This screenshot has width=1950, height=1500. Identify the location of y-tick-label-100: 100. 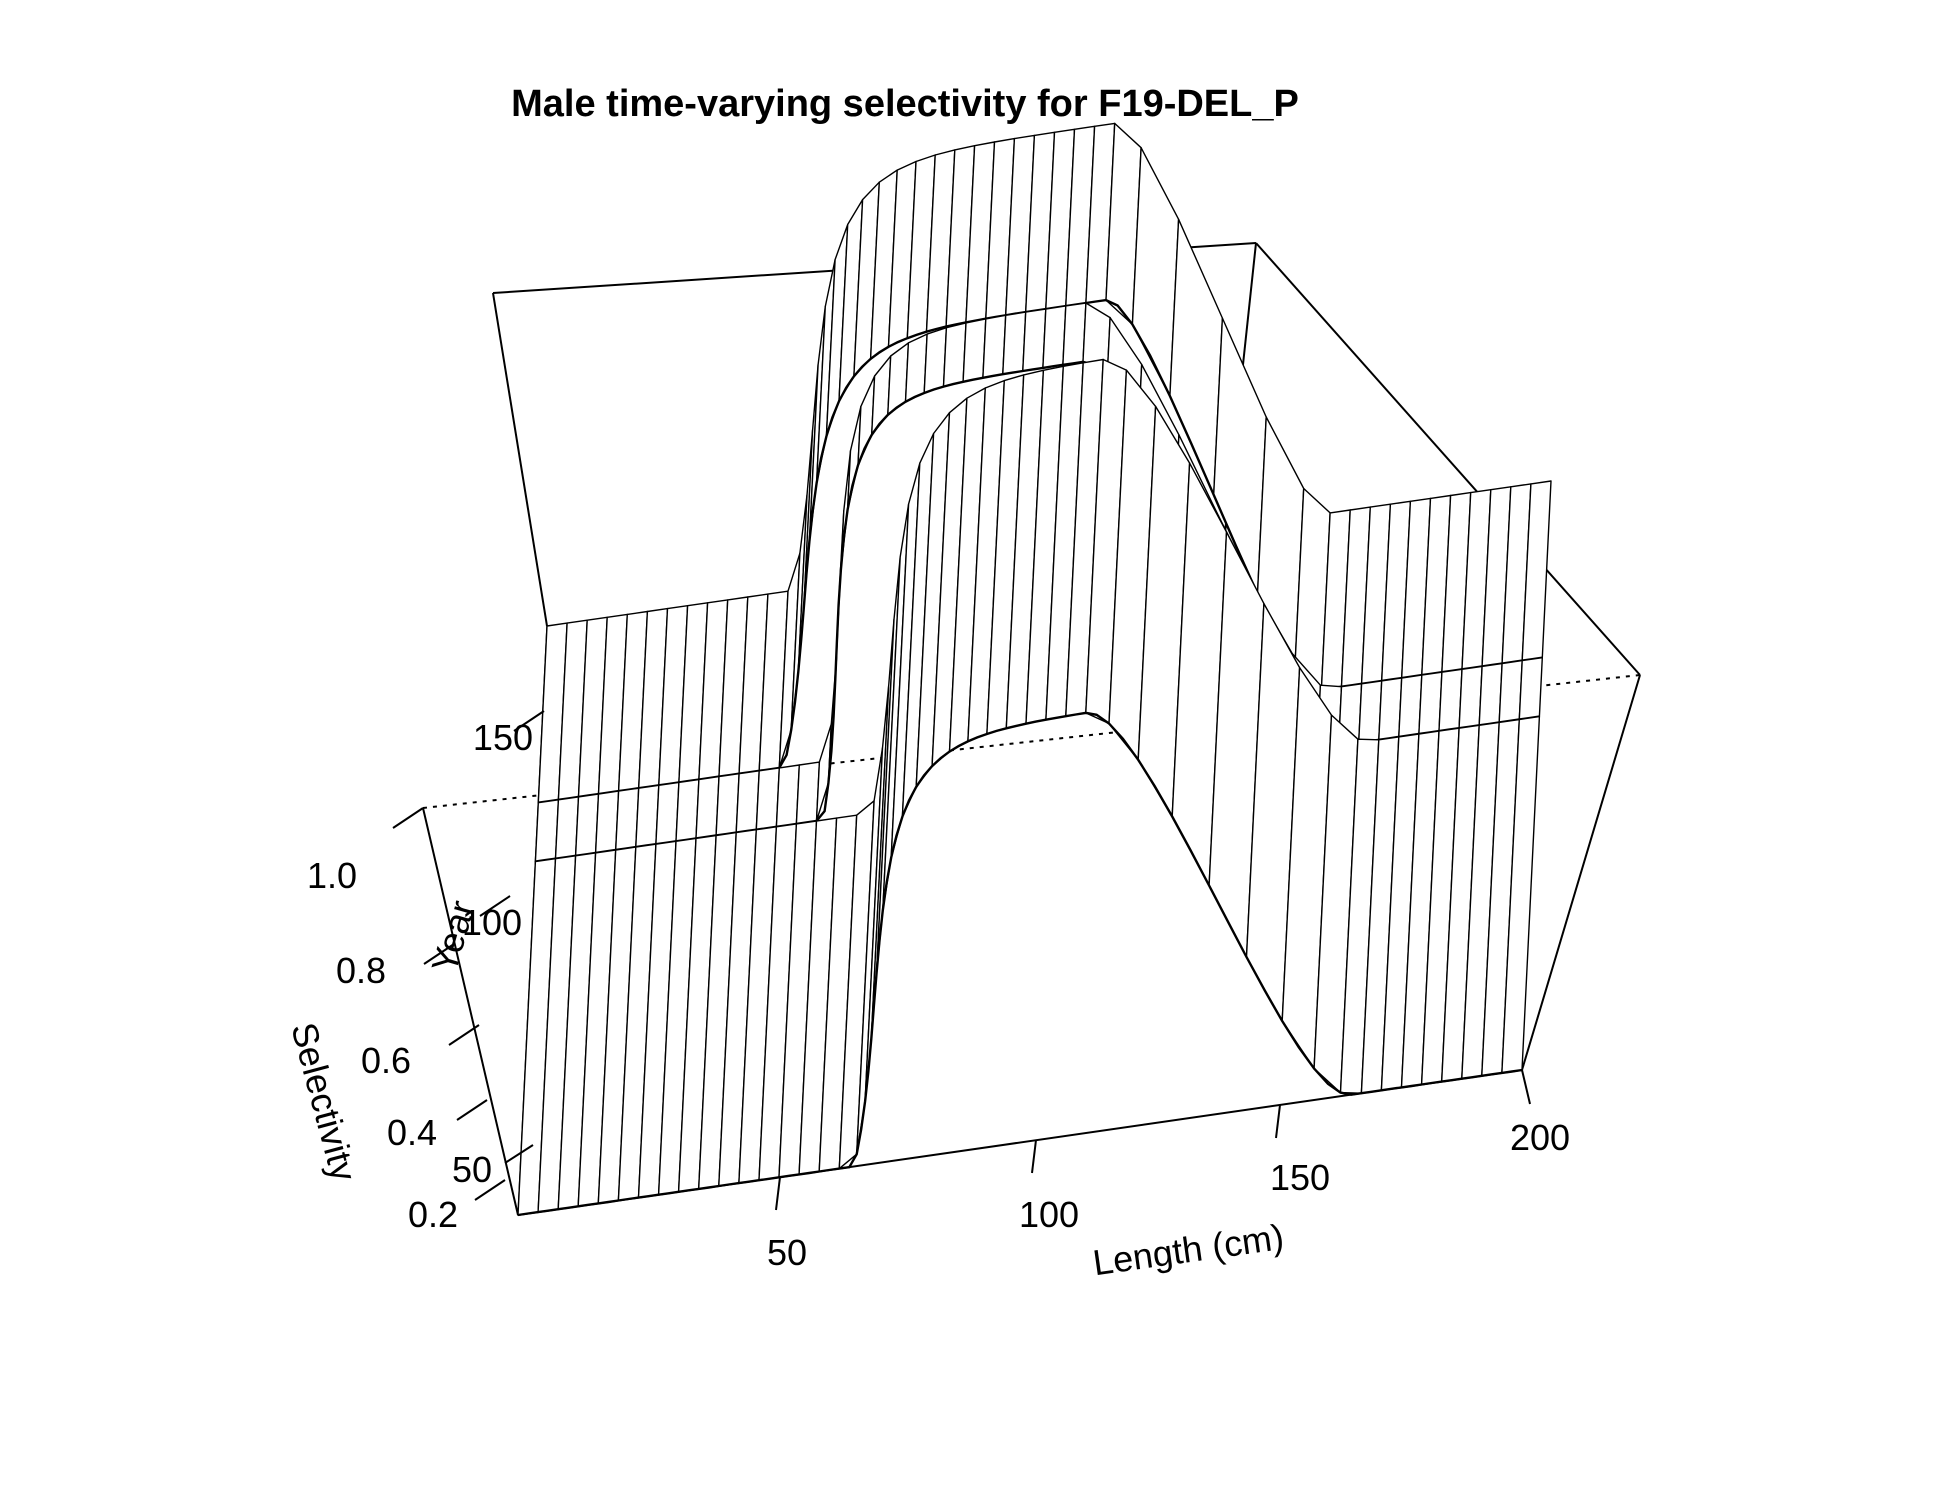
(492, 922).